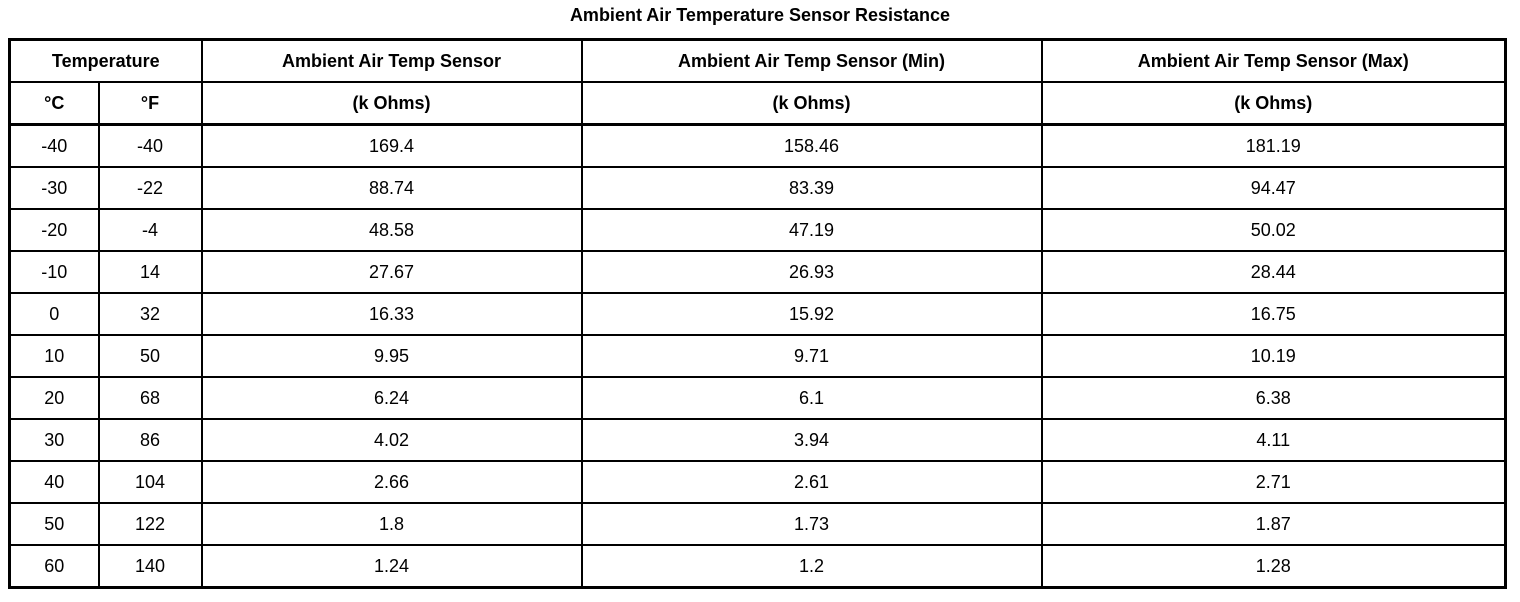 The height and width of the screenshot is (602, 1520). What do you see at coordinates (811, 440) in the screenshot?
I see `table-cell-min: 3.94` at bounding box center [811, 440].